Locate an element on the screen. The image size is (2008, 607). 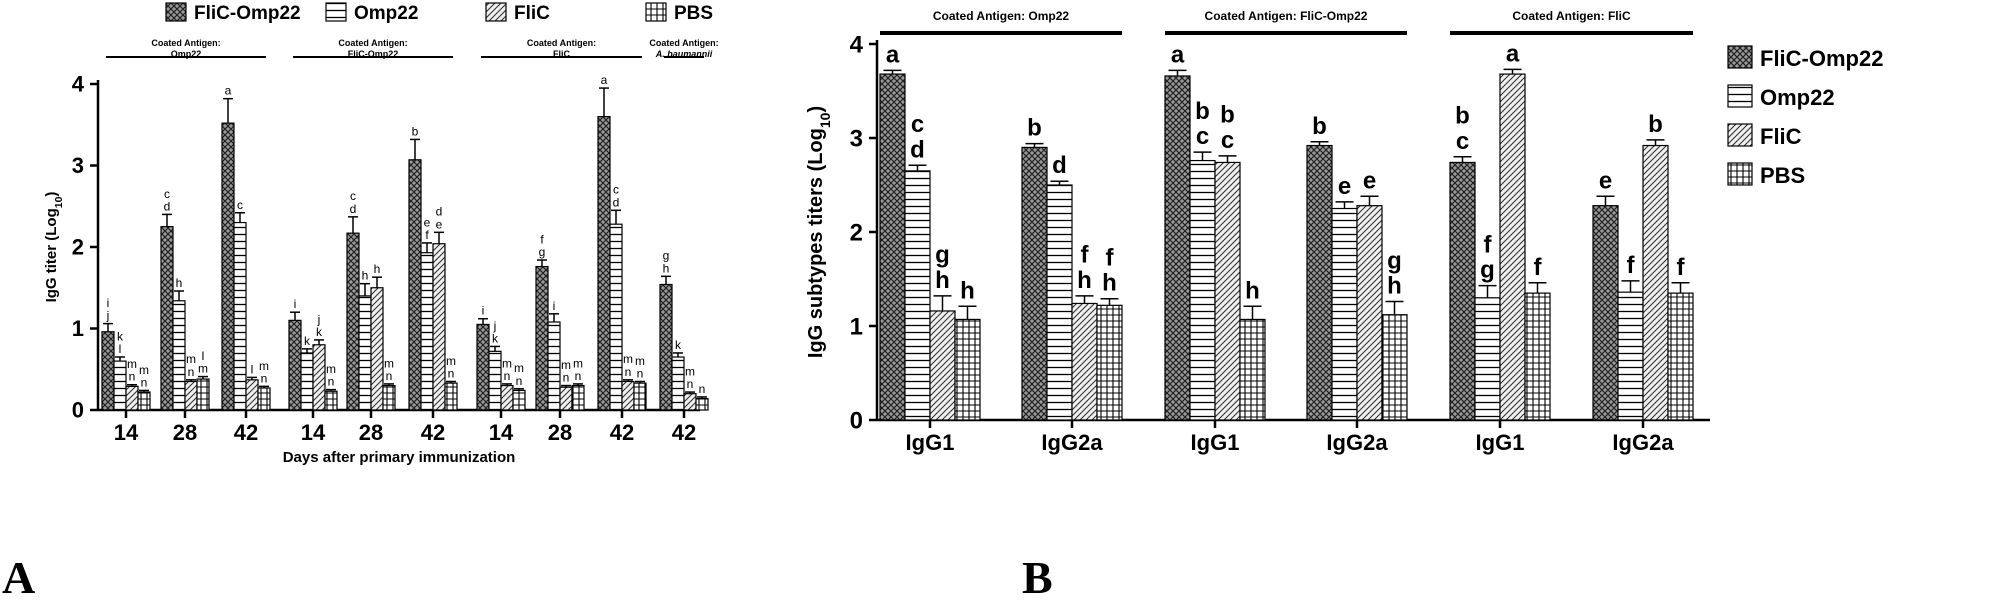
legend-label: PBS is located at coordinates (693, 13).